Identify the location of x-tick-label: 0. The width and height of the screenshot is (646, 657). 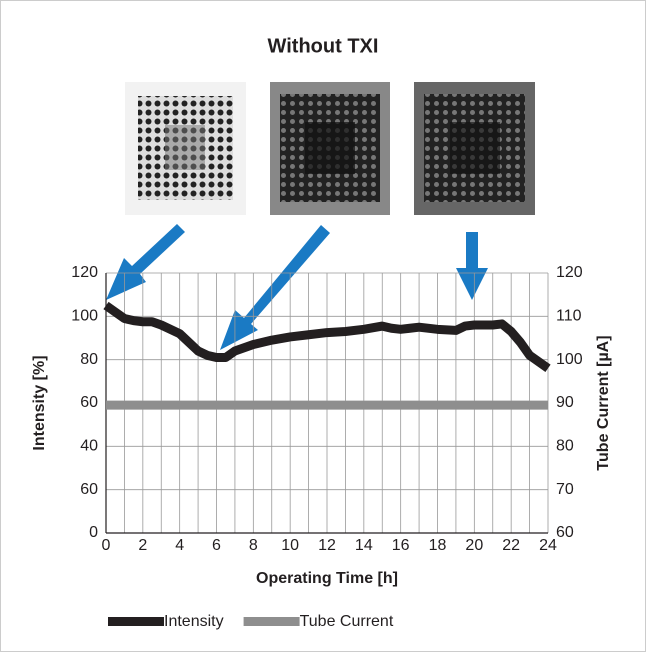
(106, 545).